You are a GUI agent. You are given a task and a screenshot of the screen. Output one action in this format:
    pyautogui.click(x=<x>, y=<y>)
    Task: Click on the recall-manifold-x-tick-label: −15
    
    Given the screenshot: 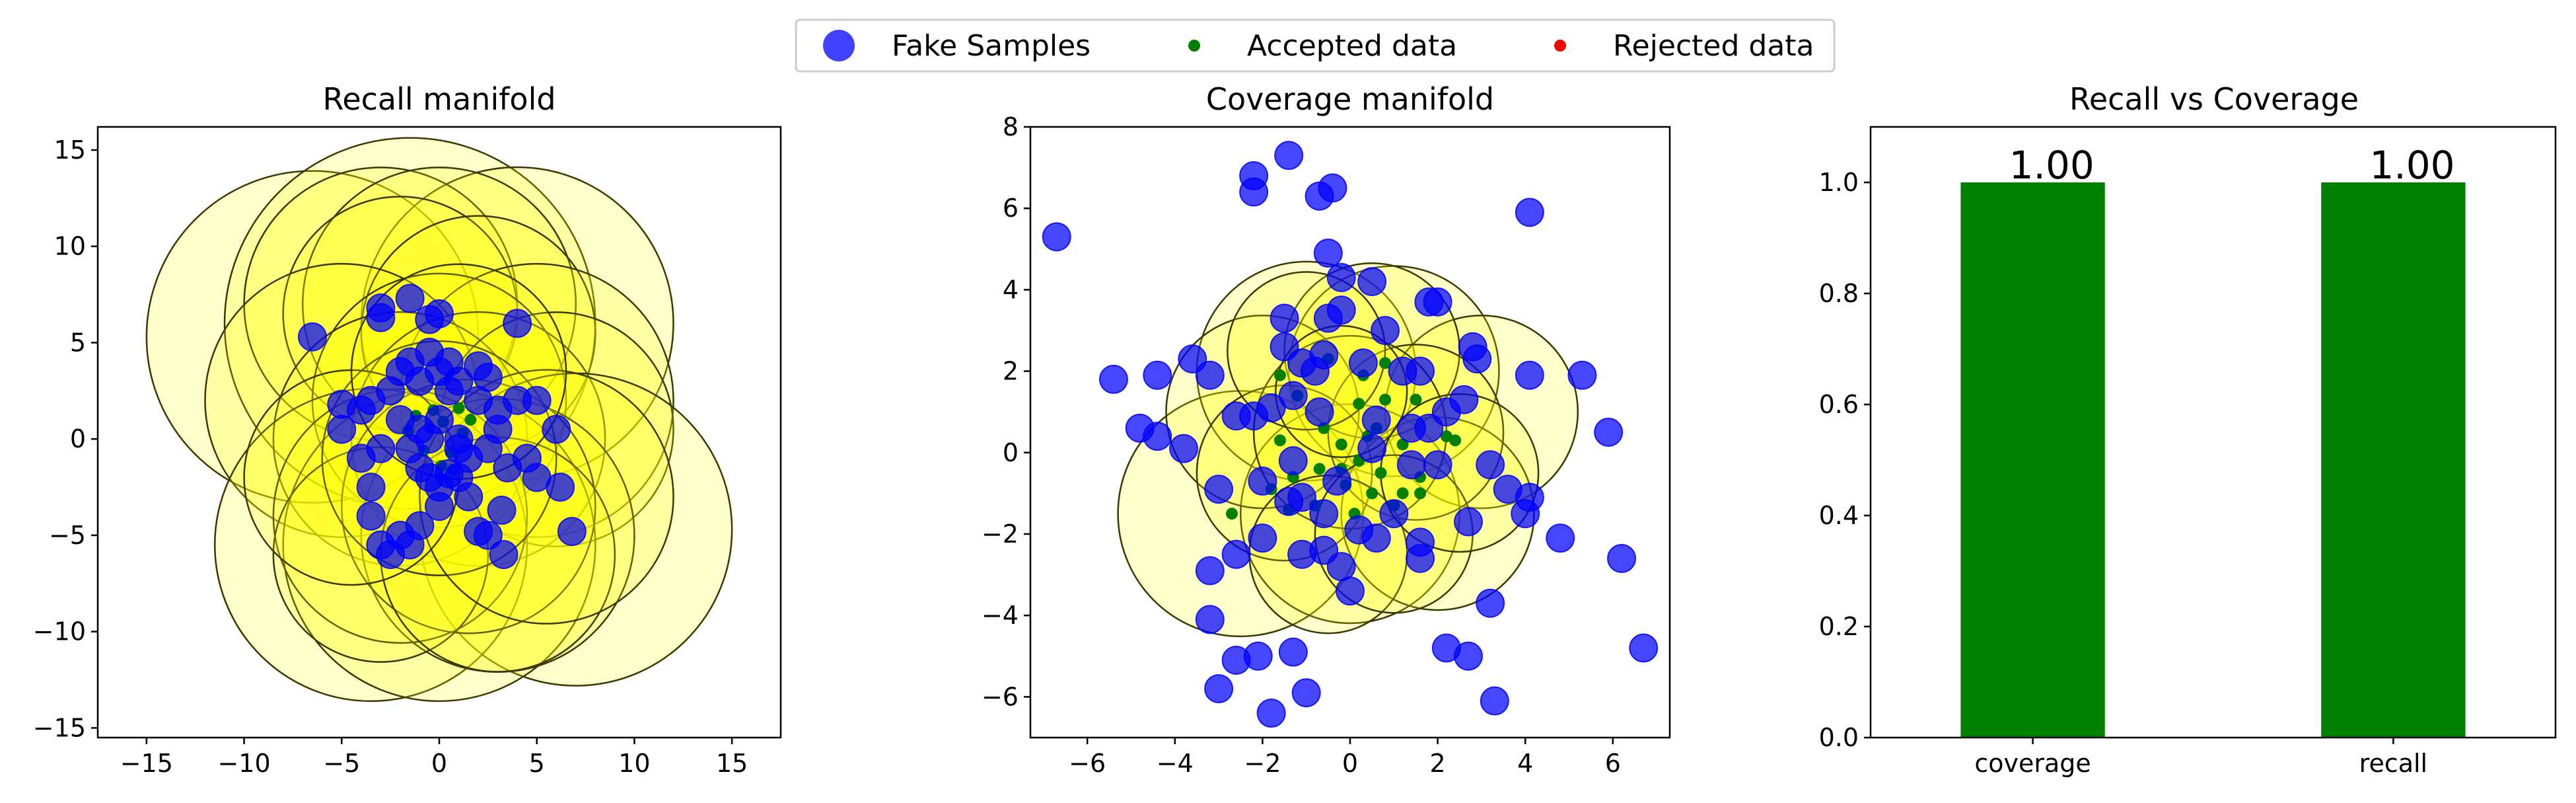 What is the action you would take?
    pyautogui.click(x=146, y=763)
    